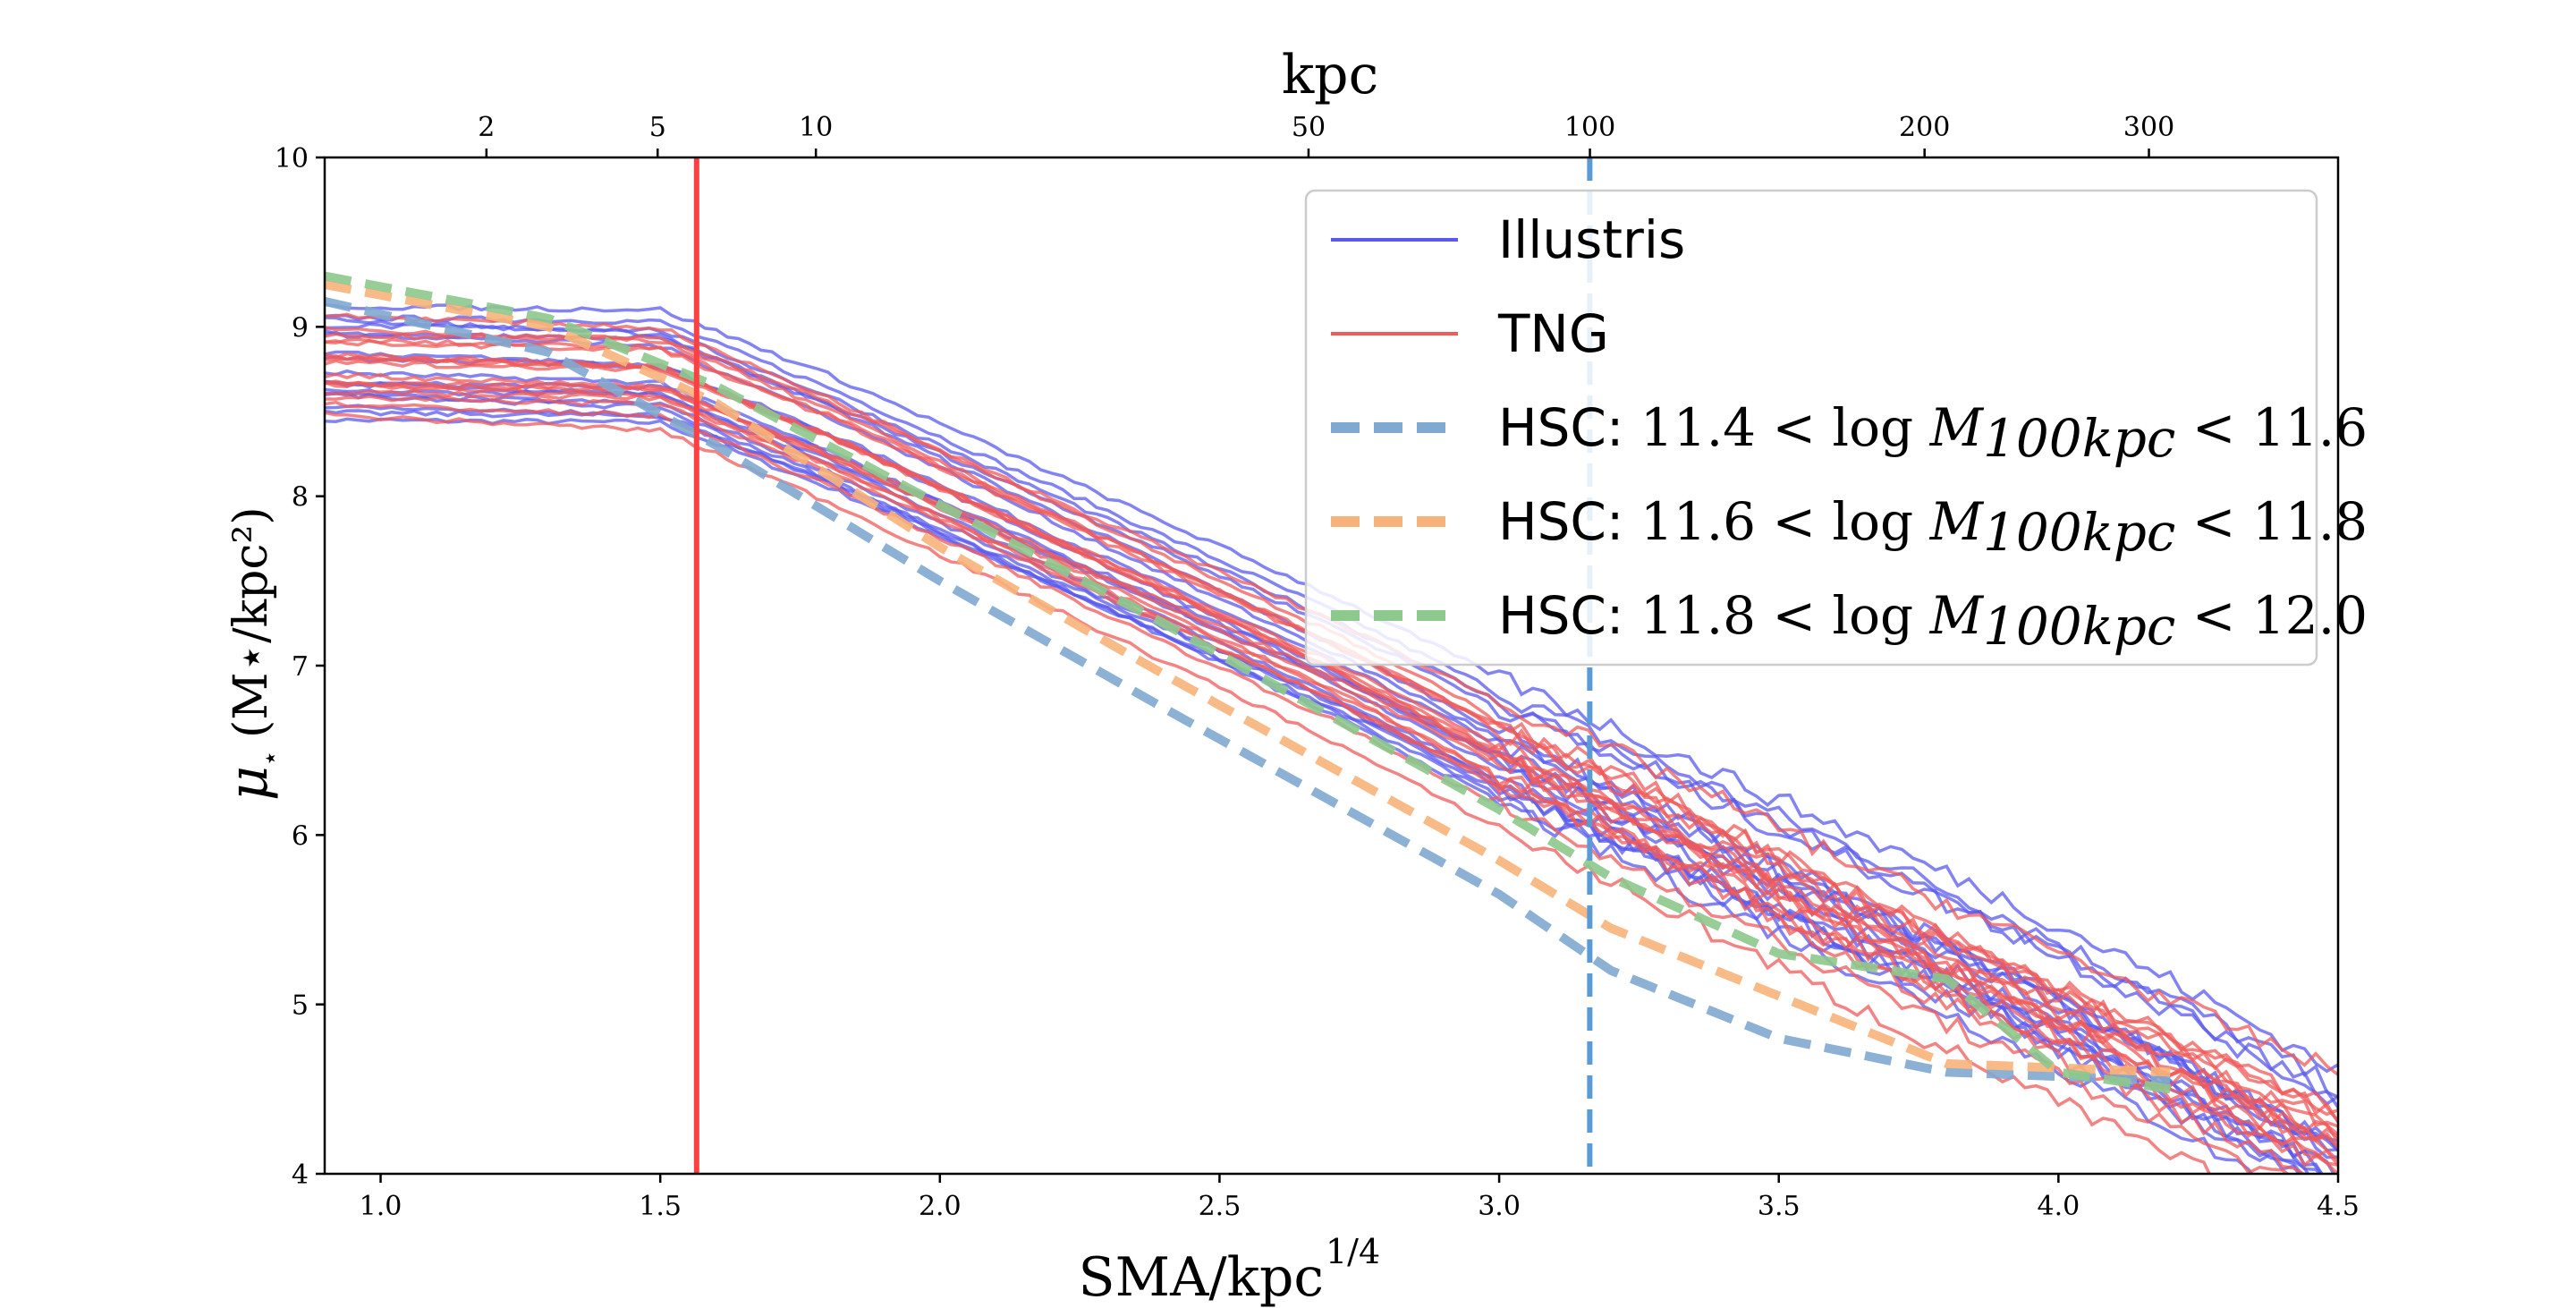 The height and width of the screenshot is (1308, 2576). Describe the element at coordinates (251, 622) in the screenshot. I see `svg-text: (M⋆/kpc²)` at that location.